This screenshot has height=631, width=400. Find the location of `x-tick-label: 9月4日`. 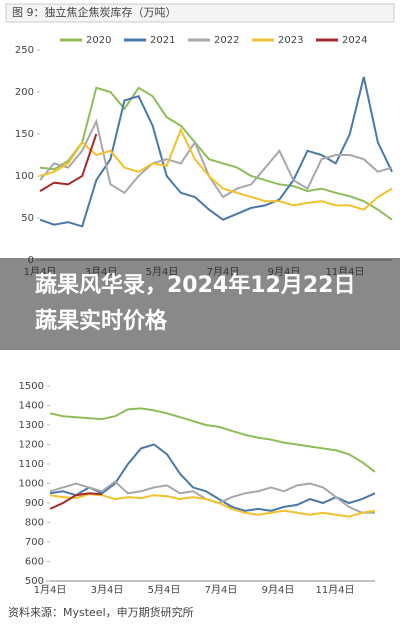

x-tick-label: 9月4日 is located at coordinates (278, 590).